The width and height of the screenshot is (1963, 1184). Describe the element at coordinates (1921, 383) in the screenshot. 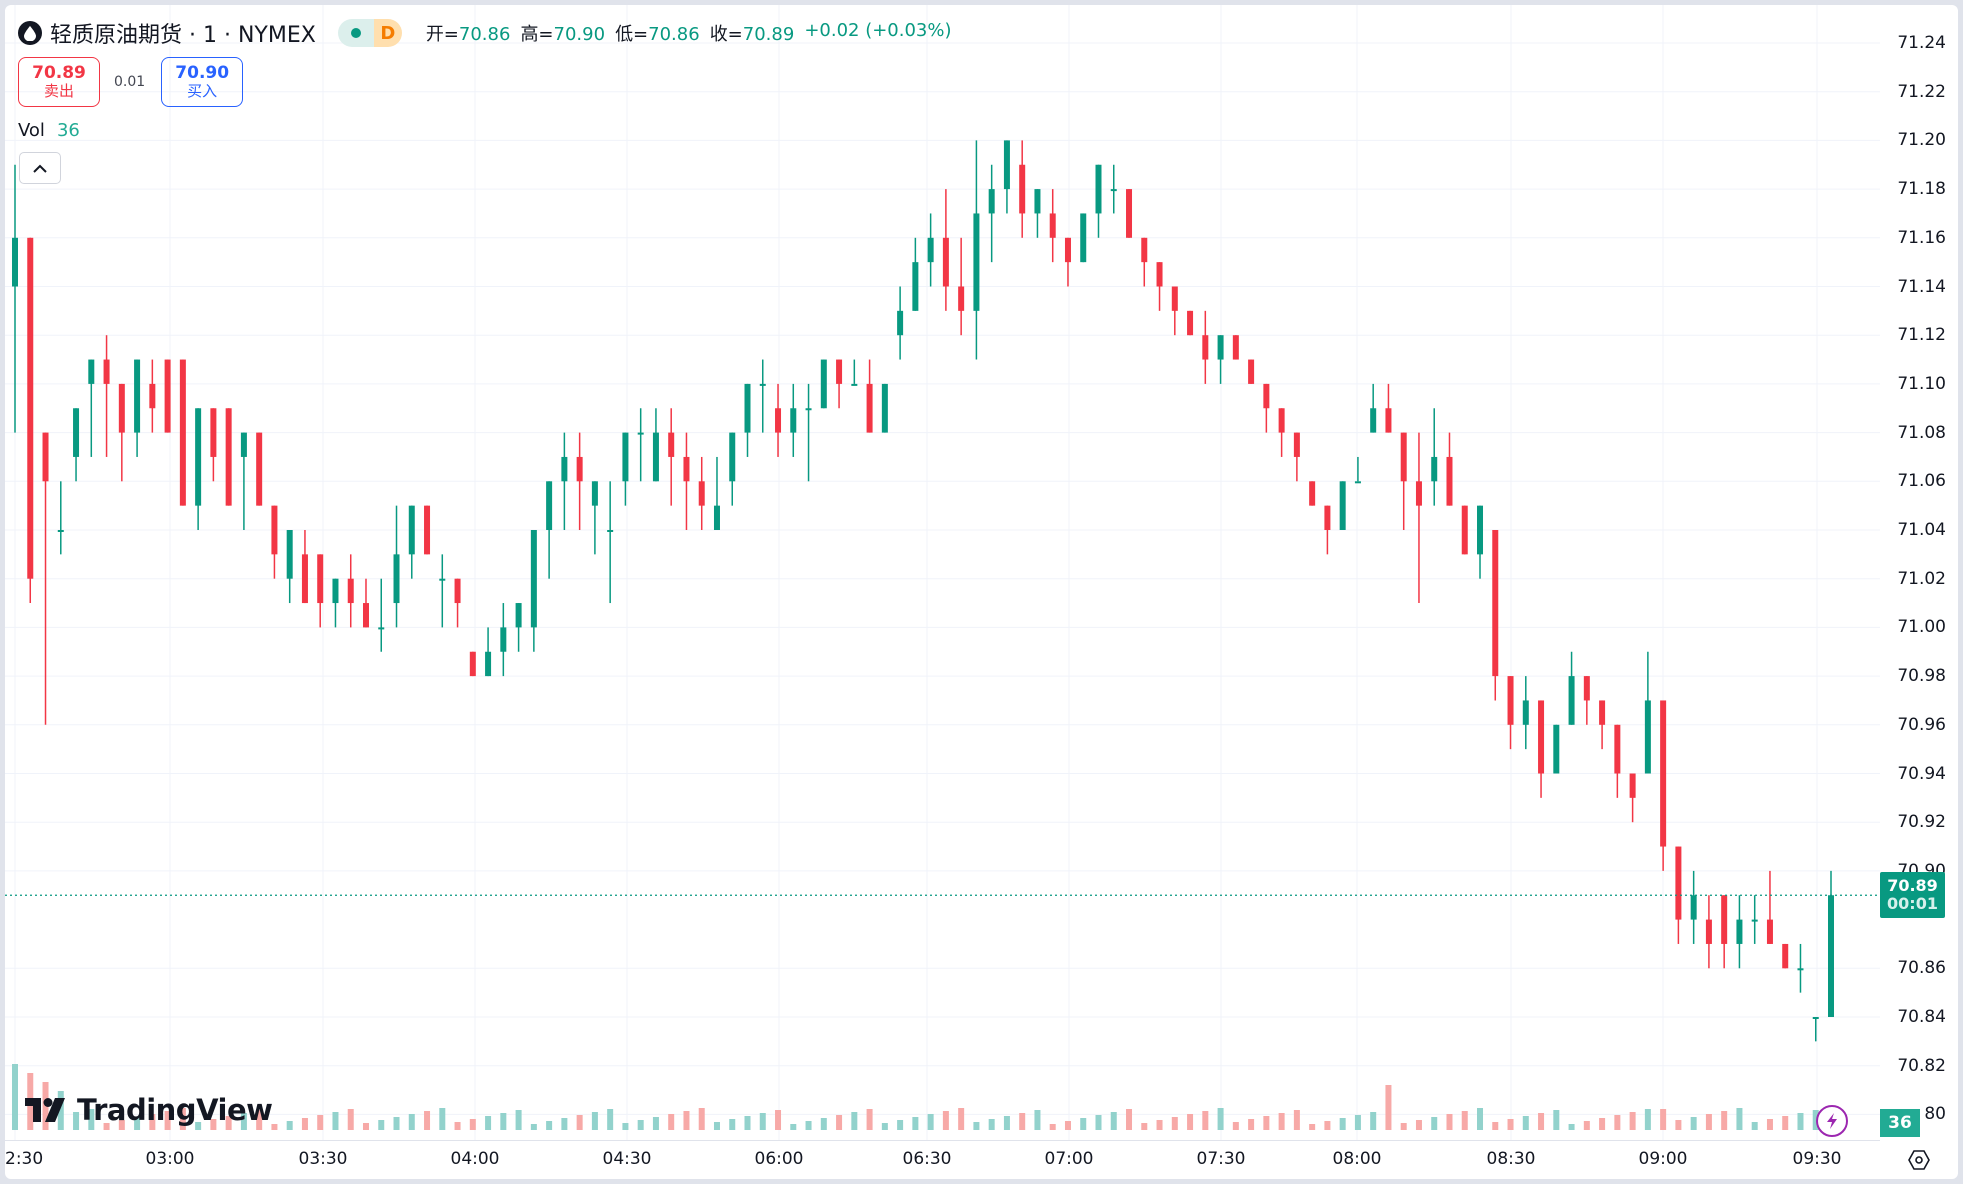

I see `price-tick-label: 71.10` at that location.